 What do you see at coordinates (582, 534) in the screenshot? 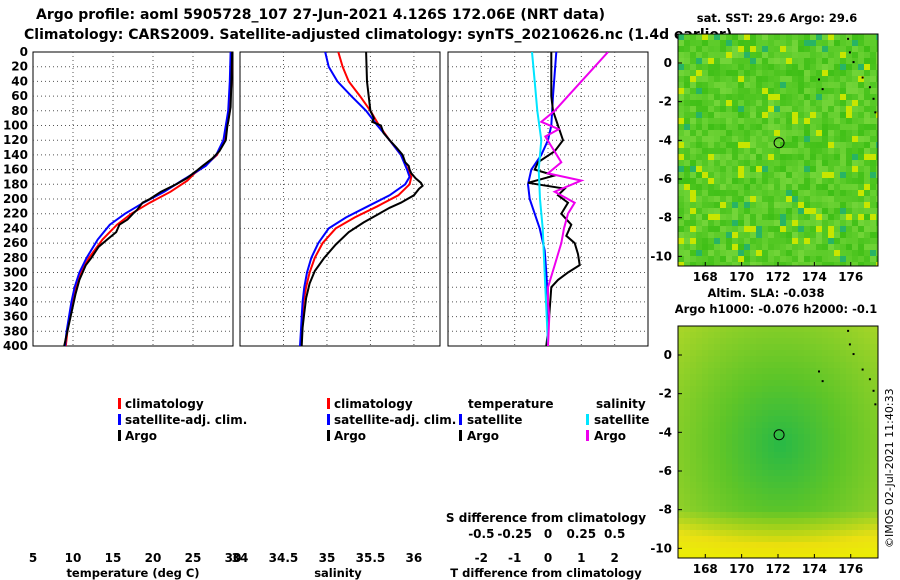
I see `s-diff-tick-label: 0.25` at bounding box center [582, 534].